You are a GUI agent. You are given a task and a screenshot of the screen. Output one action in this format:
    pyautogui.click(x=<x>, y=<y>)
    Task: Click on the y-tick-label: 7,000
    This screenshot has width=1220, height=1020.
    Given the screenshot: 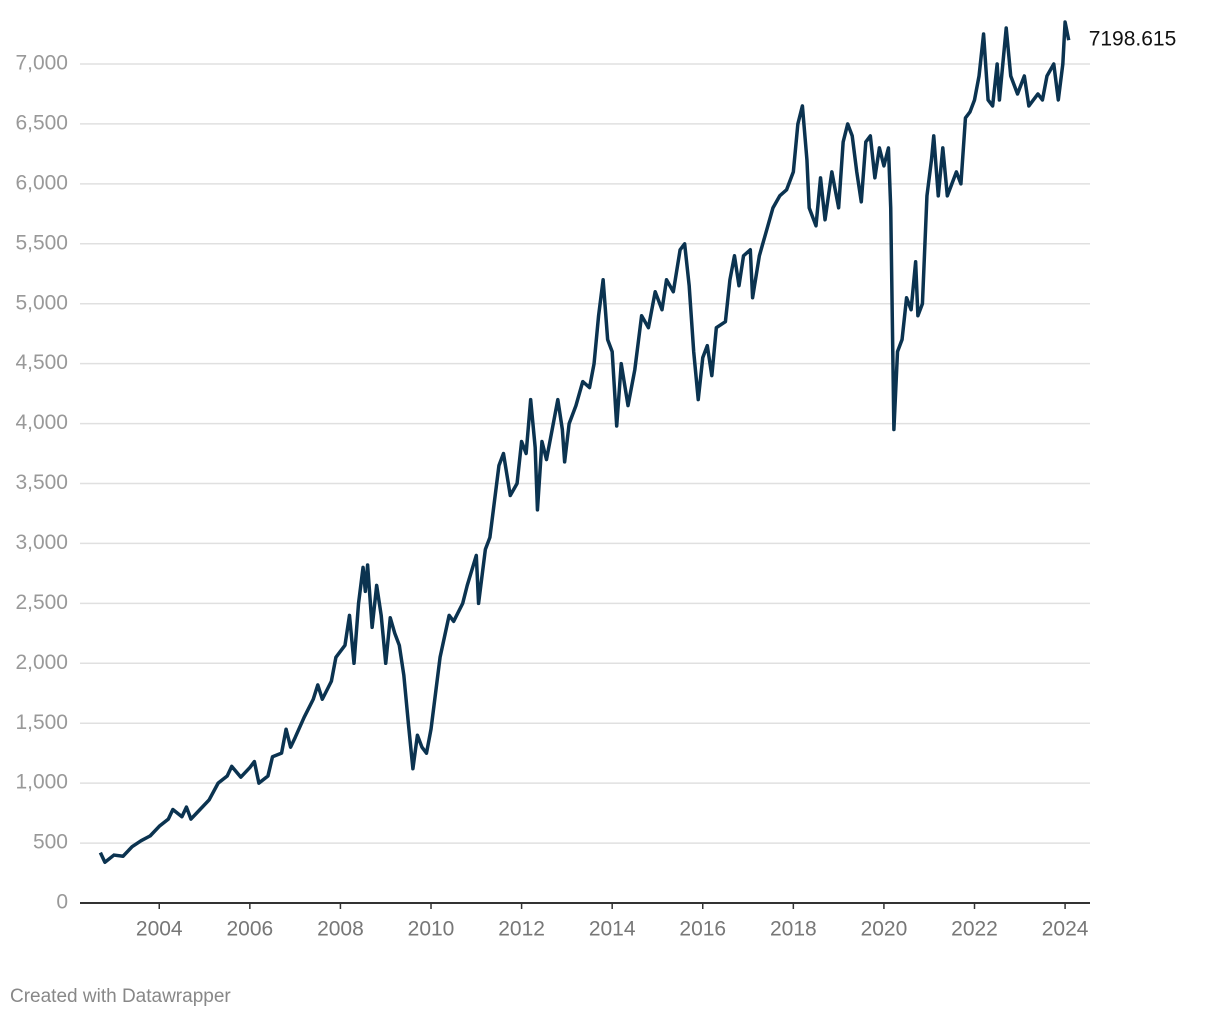 What is the action you would take?
    pyautogui.click(x=41, y=63)
    